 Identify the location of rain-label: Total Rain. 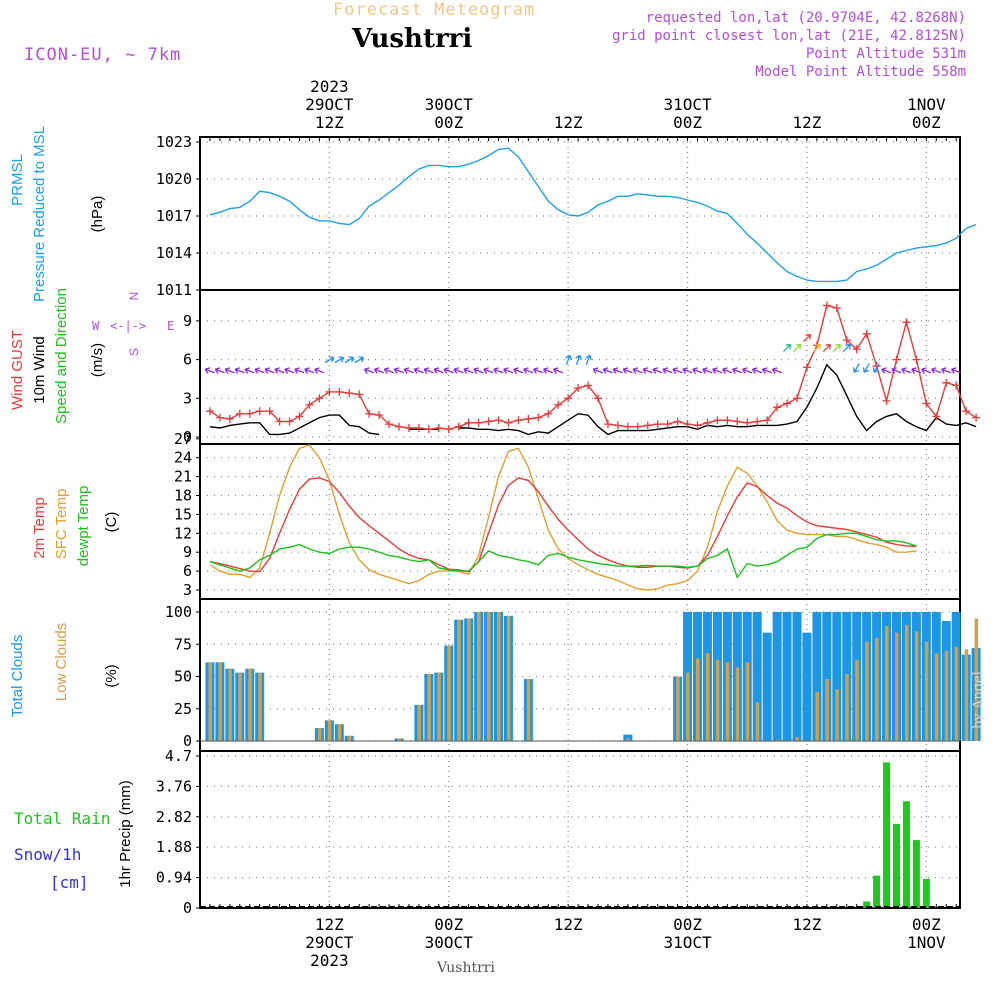
(62, 818).